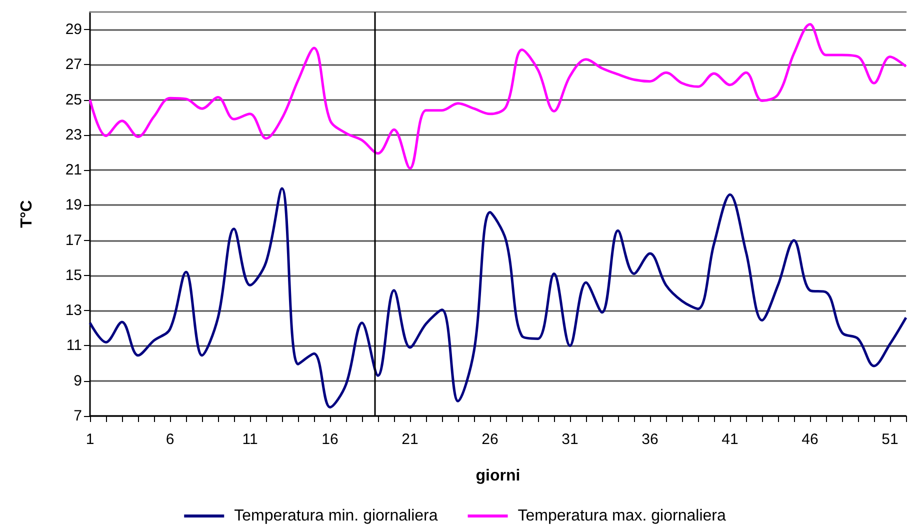 Image resolution: width=910 pixels, height=531 pixels. What do you see at coordinates (650, 439) in the screenshot?
I see `x-tick-label: 36` at bounding box center [650, 439].